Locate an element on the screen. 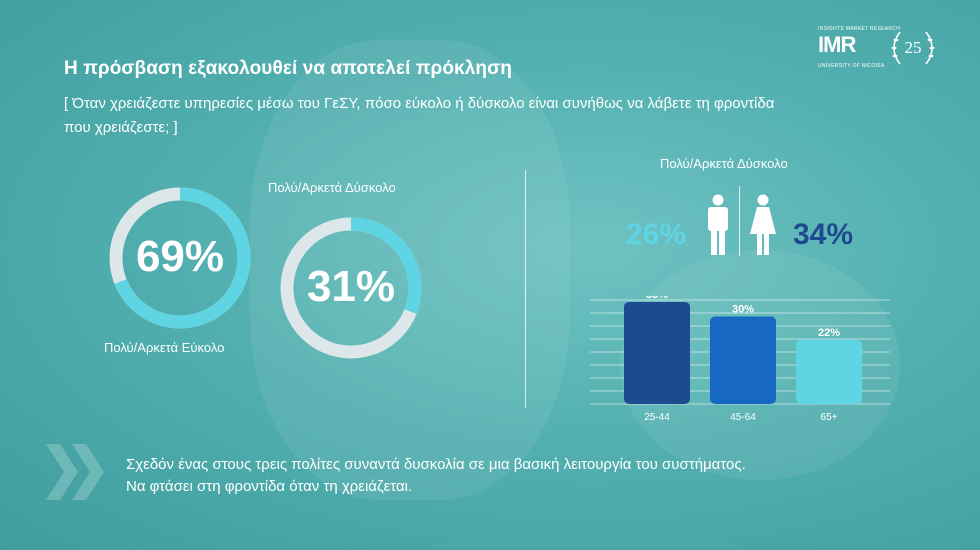  chevron-right-icon is located at coordinates (75, 472).